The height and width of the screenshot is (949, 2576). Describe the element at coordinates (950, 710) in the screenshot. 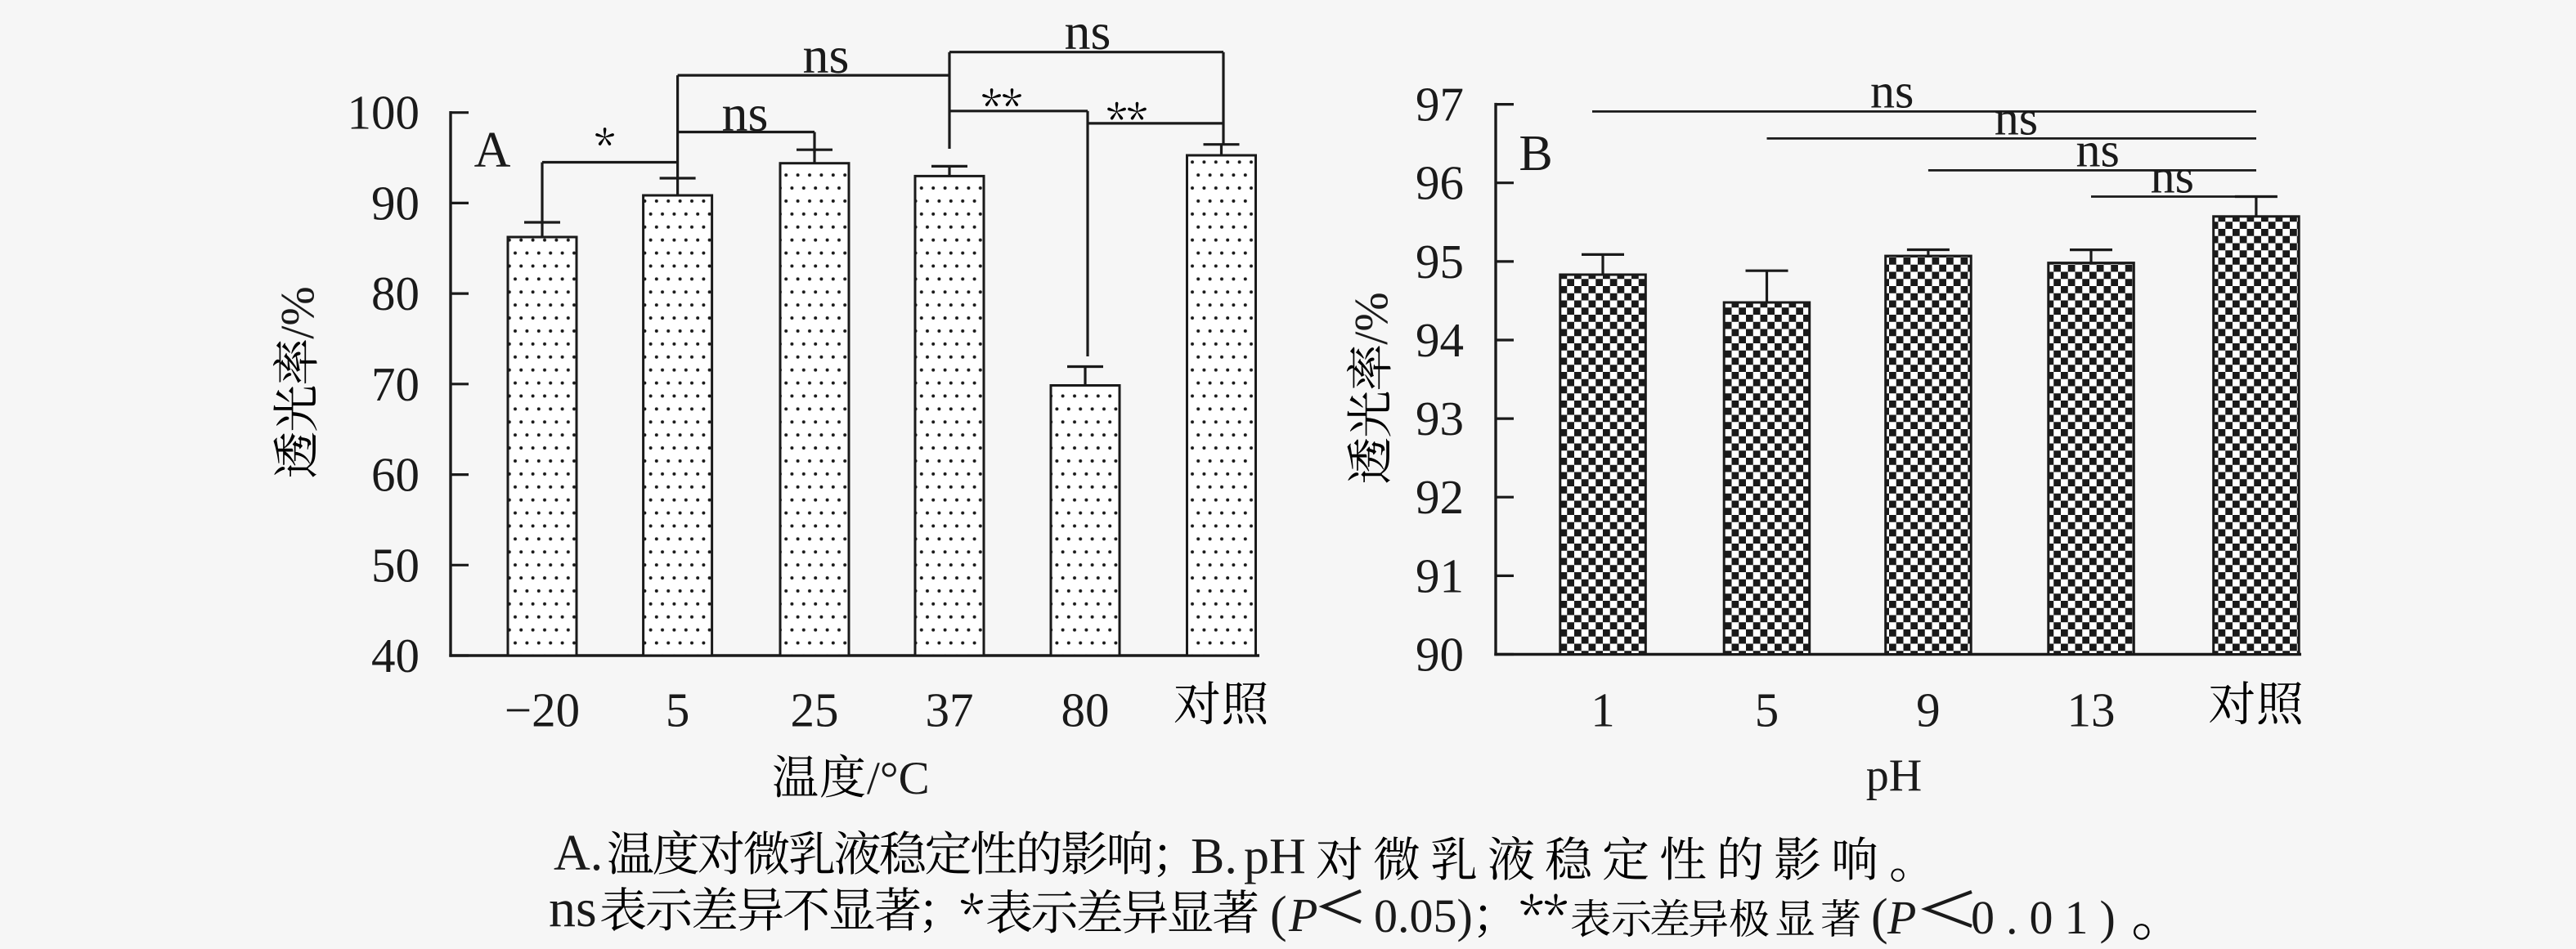

I see `svg-text: 37` at that location.